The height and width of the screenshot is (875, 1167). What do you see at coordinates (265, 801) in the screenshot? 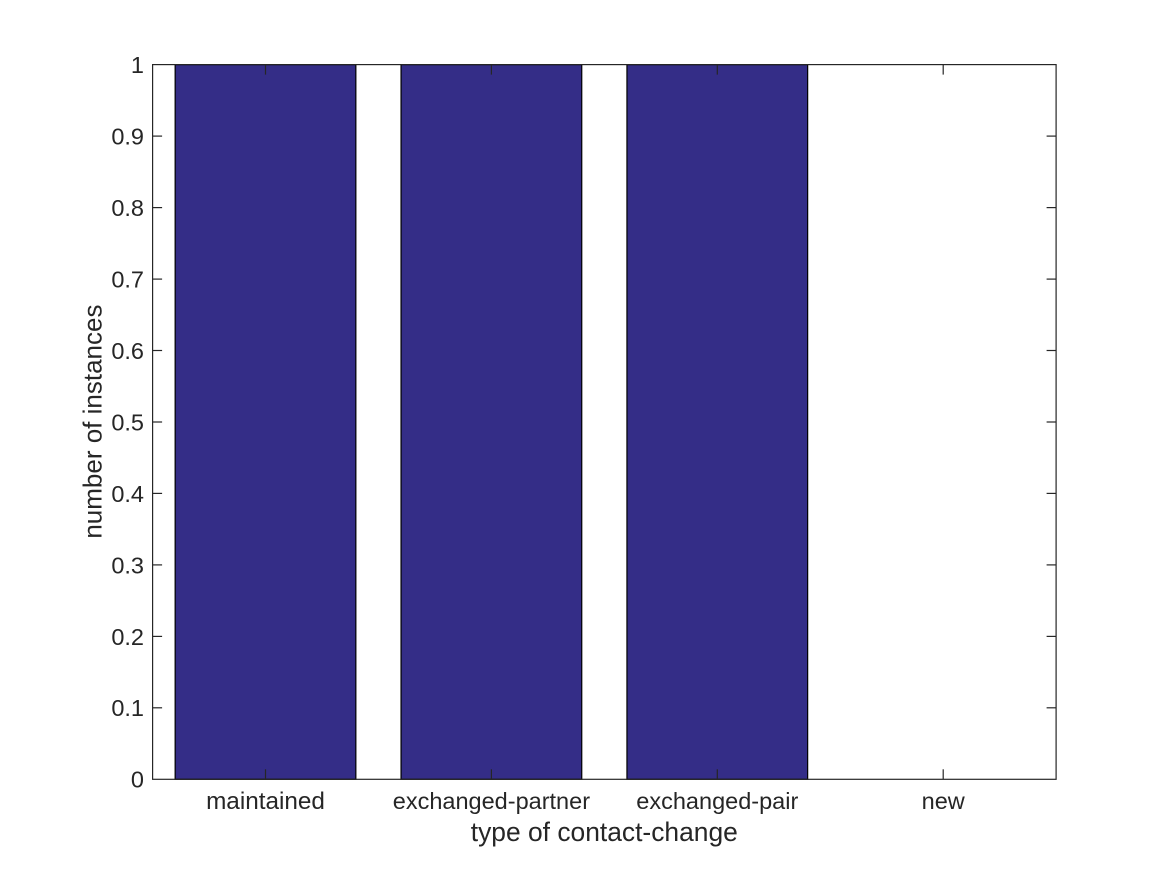
I see `svg-text: maintained` at bounding box center [265, 801].